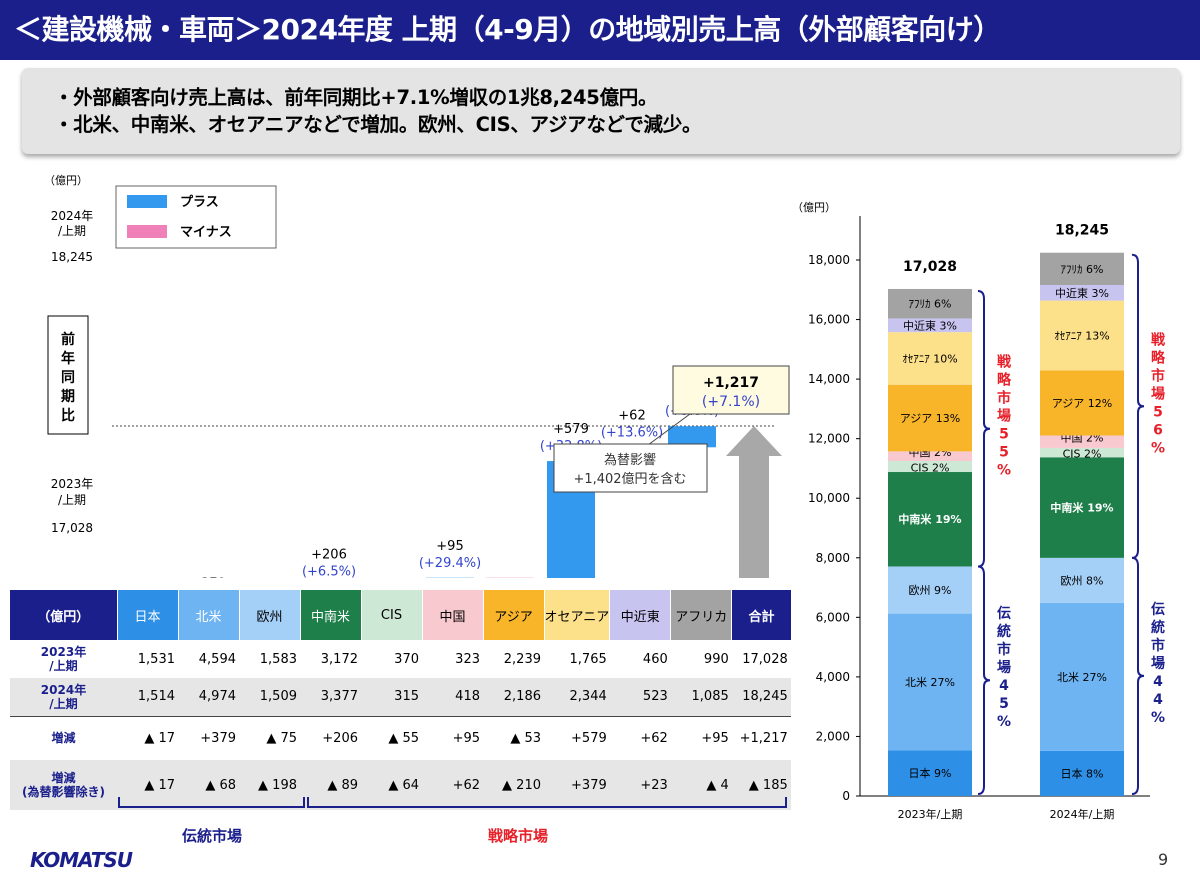 This screenshot has height=874, width=1200. Describe the element at coordinates (1158, 357) in the screenshot. I see `strategic-share-char: 略` at that location.